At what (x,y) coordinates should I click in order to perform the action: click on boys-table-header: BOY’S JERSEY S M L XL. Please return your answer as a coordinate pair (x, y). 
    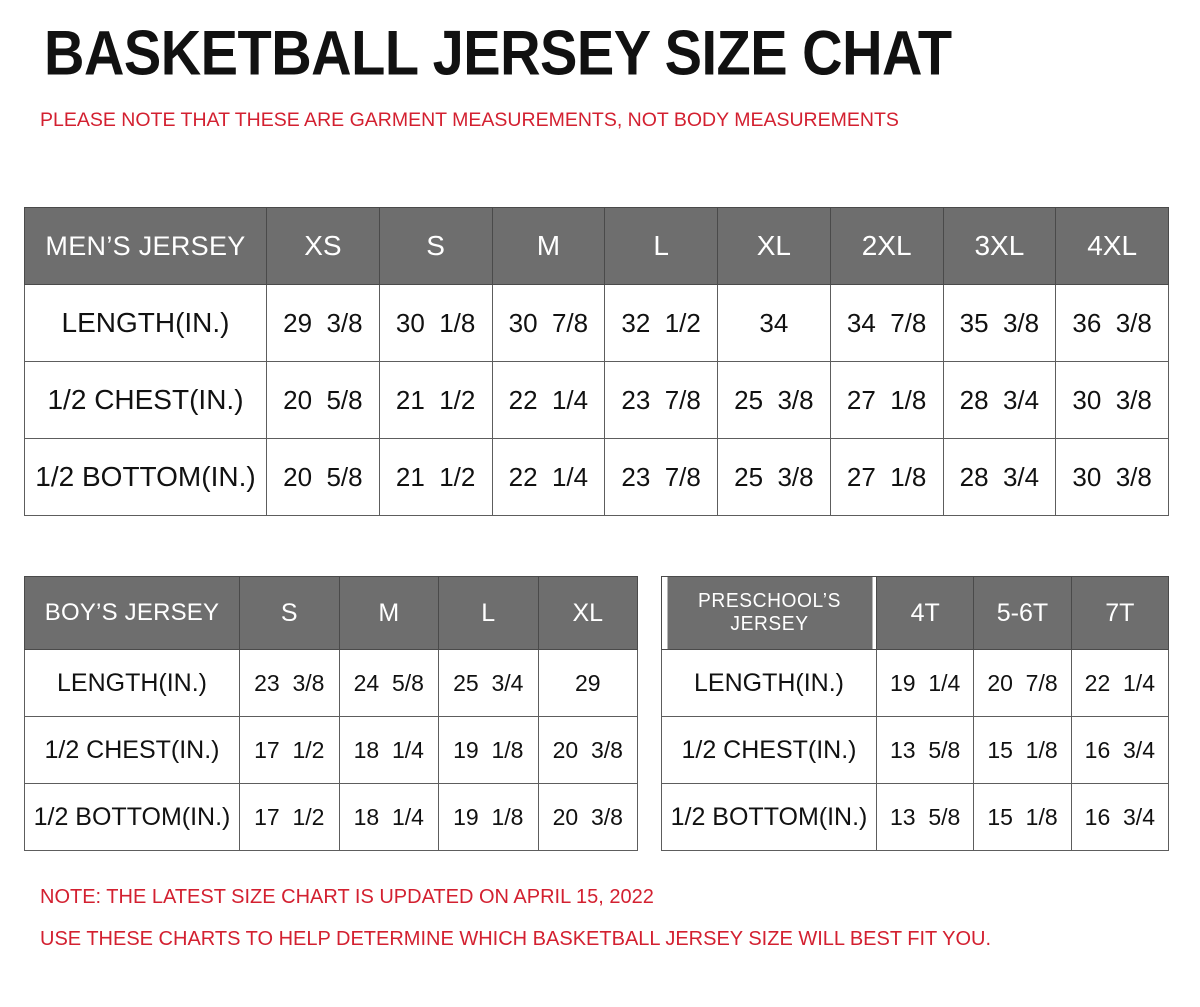
    Looking at the image, I should click on (331, 613).